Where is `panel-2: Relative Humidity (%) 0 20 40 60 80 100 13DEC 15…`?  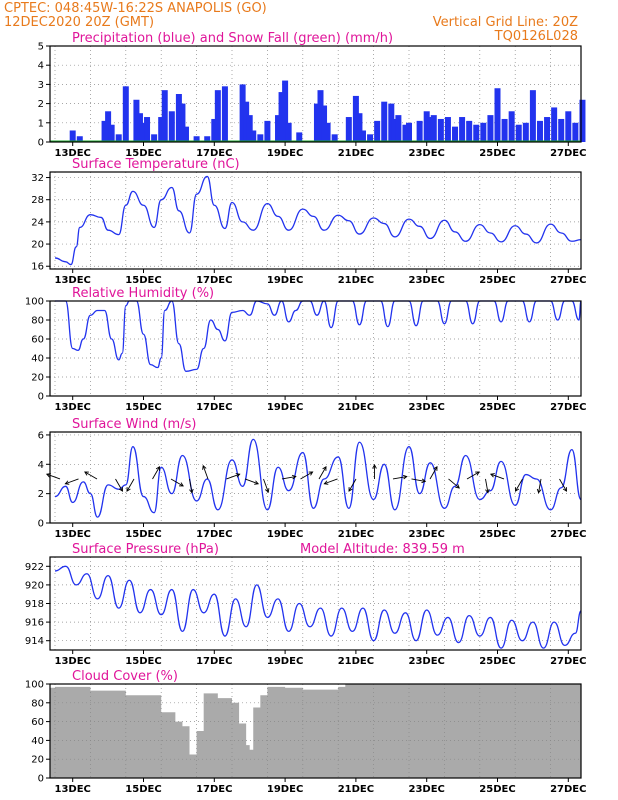
panel-2: Relative Humidity (%) 0 20 40 60 80 100 13DEC 15… is located at coordinates (306, 349).